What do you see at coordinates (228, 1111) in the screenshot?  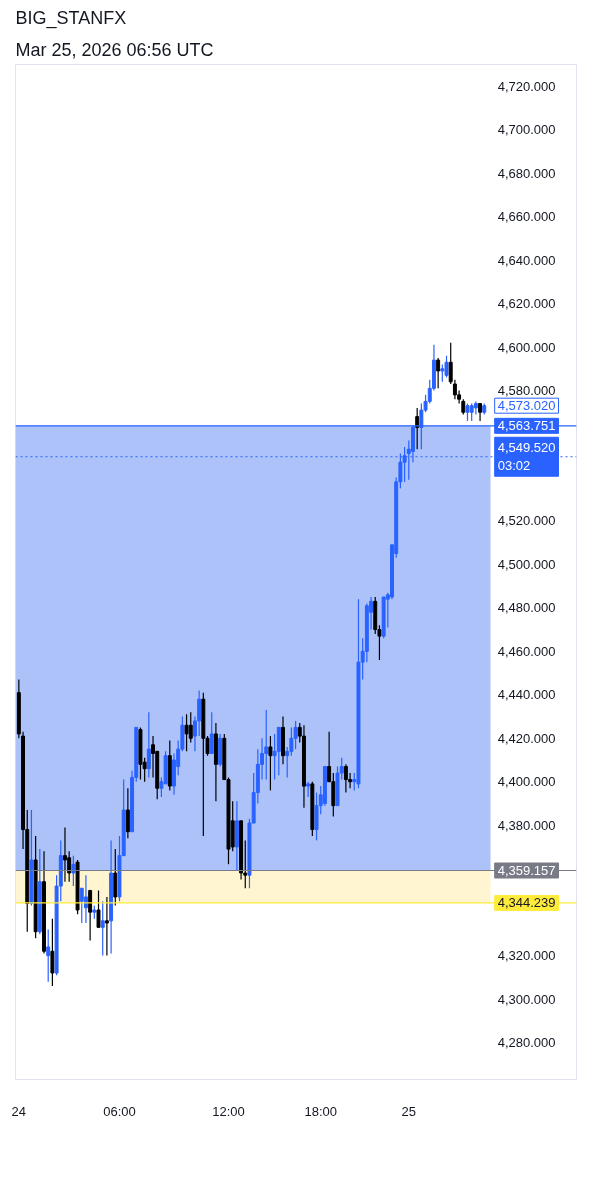 I see `x-tick-label: 12:00` at bounding box center [228, 1111].